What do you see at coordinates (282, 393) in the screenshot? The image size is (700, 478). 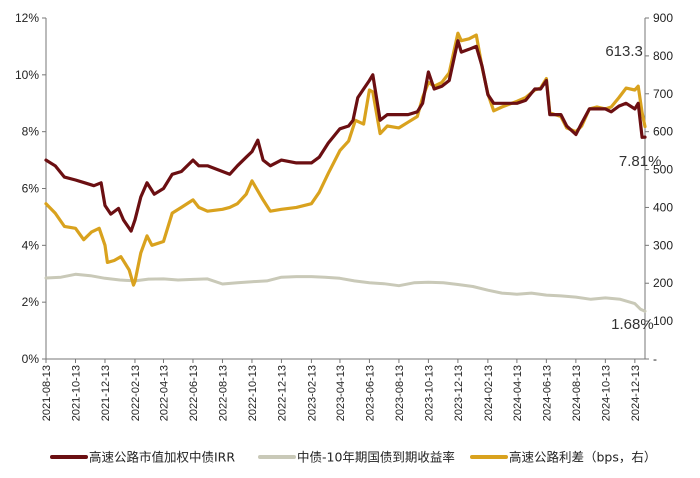 I see `x-tick-label: 2022-12-13` at bounding box center [282, 393].